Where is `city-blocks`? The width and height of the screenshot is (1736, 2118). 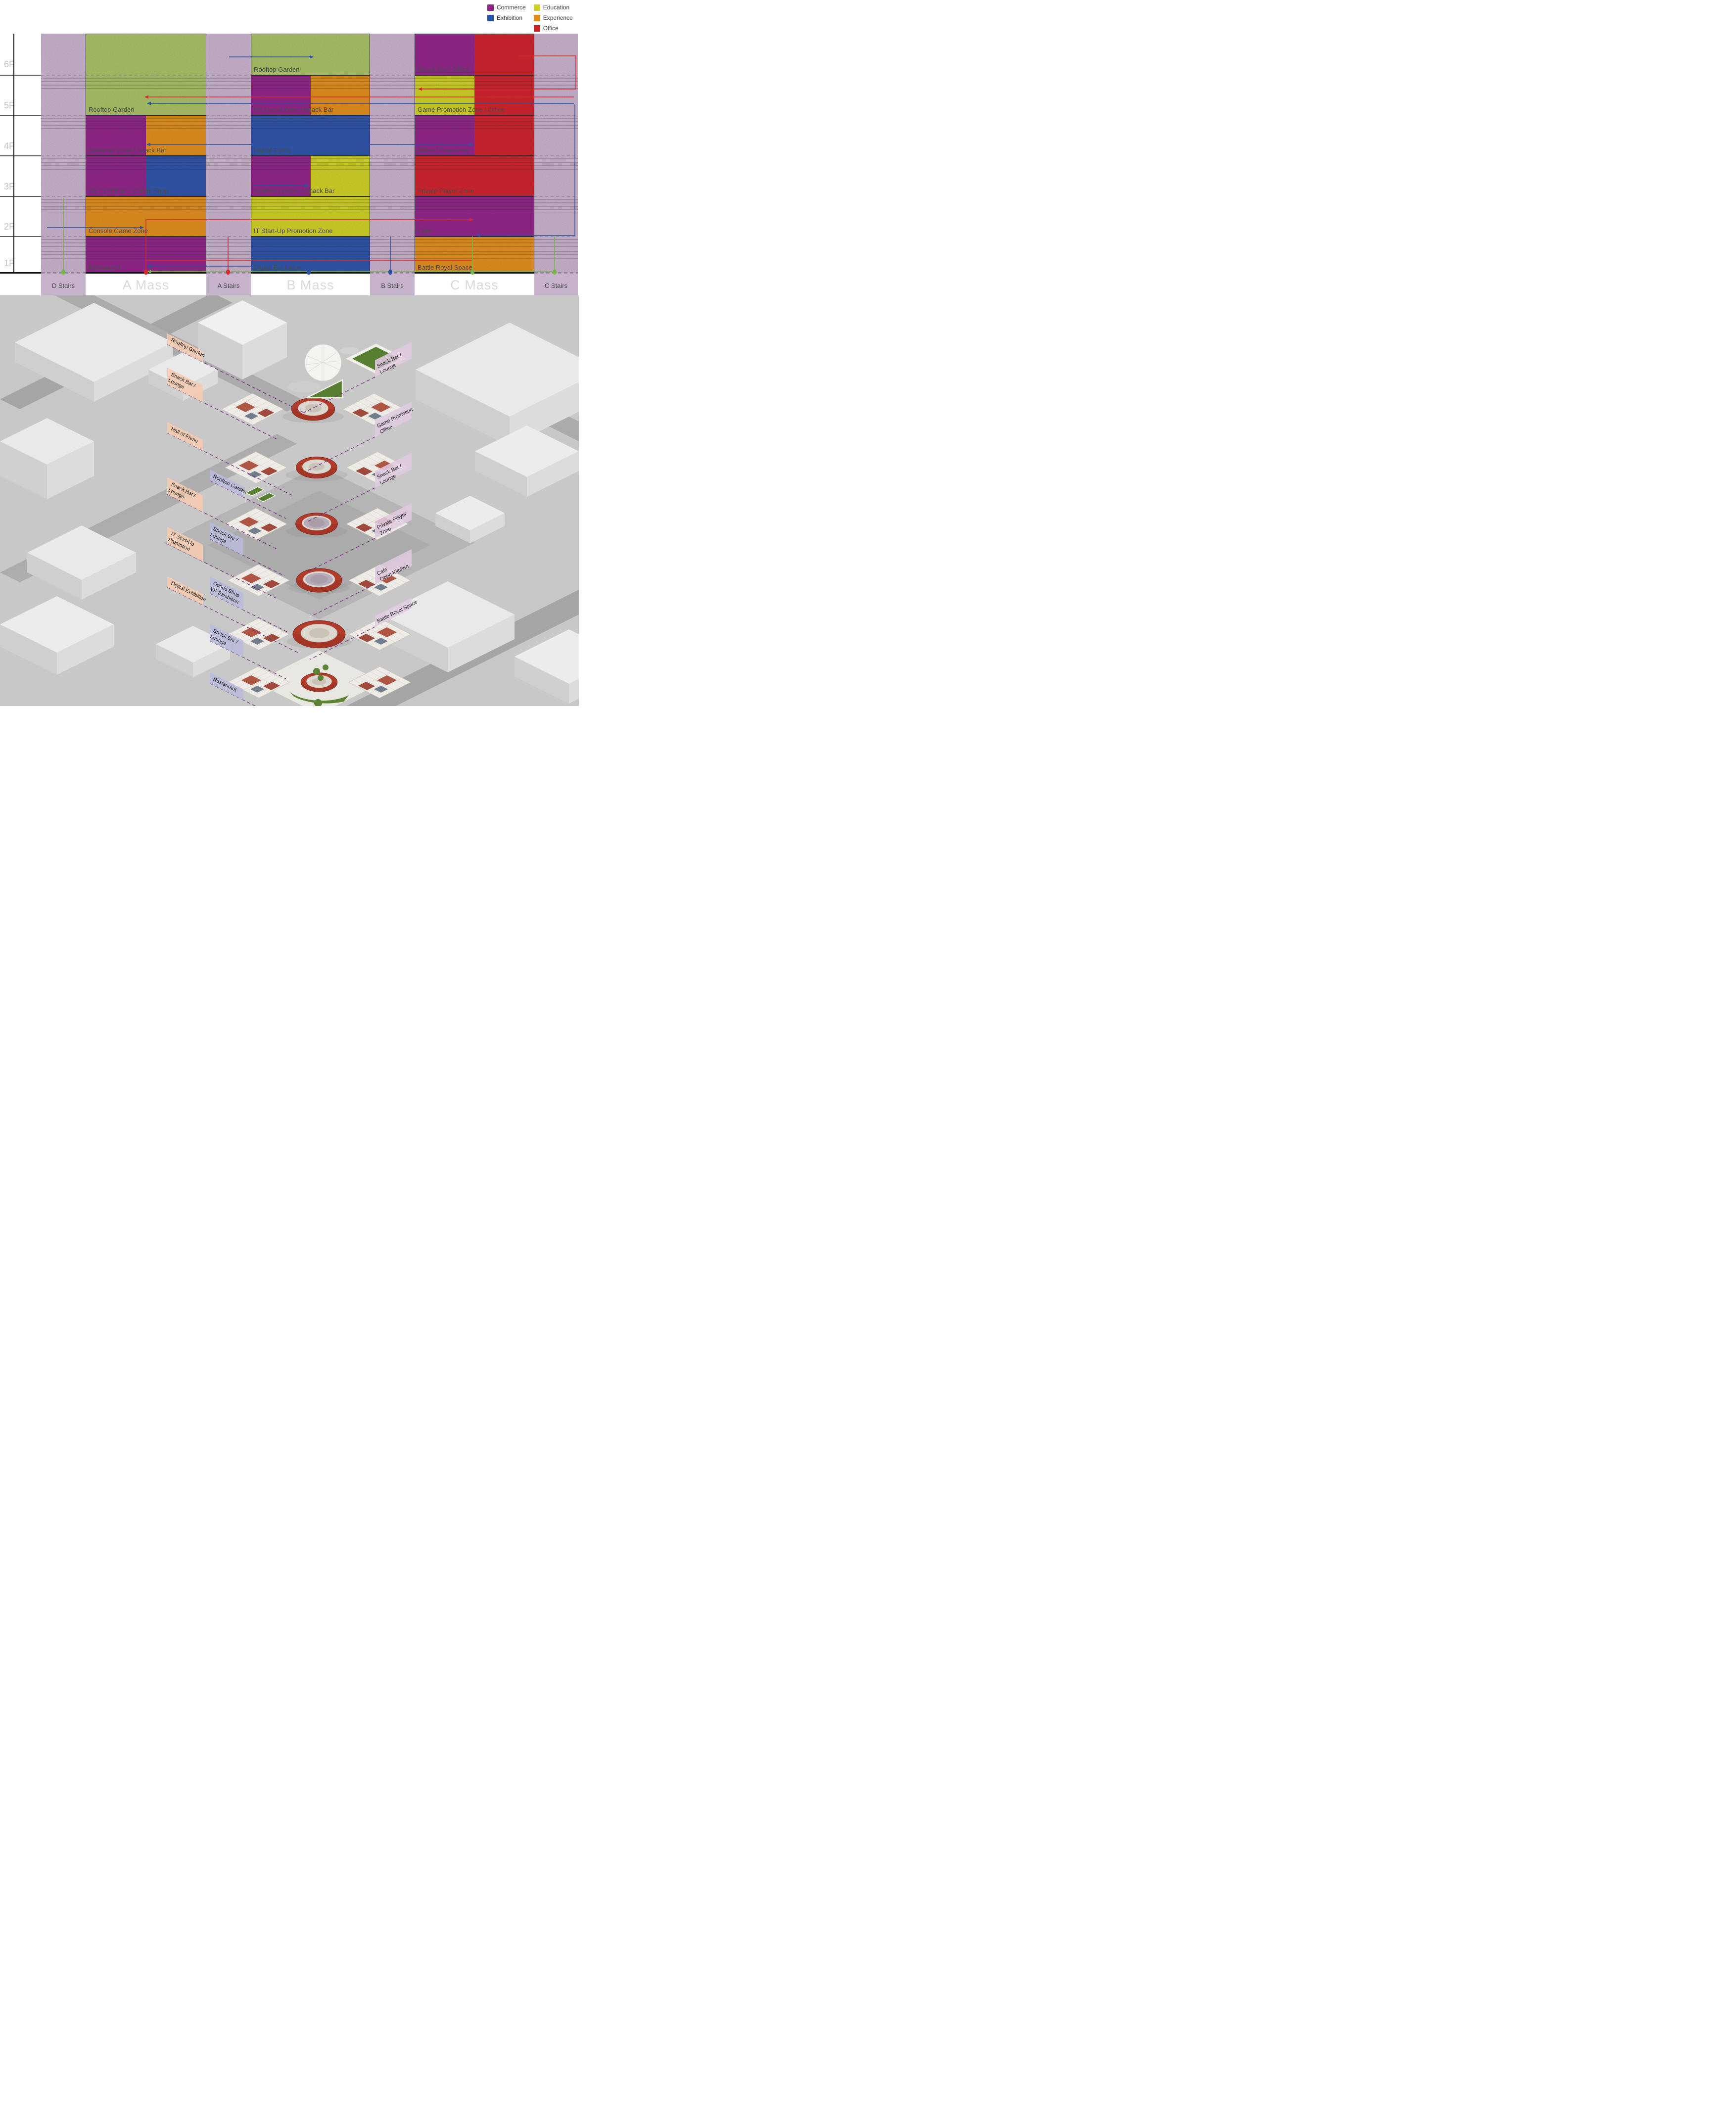
city-blocks is located at coordinates (289, 502).